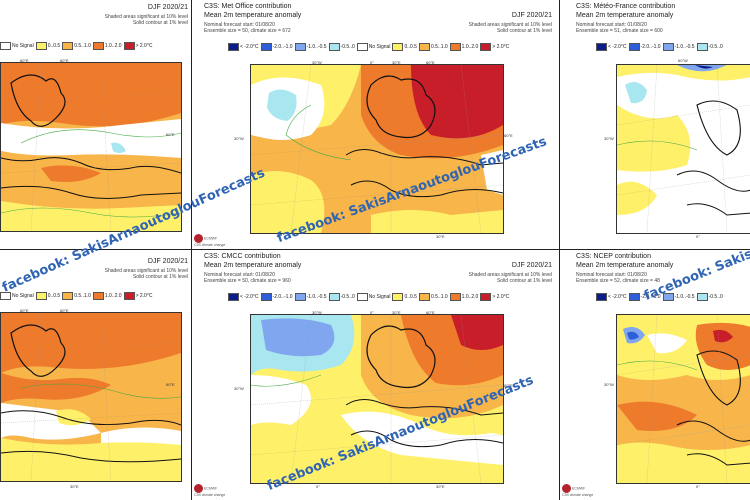 This screenshot has width=750, height=500. I want to click on ensemble-info: Ensemble size = 50, climate size = 672, so click(247, 31).